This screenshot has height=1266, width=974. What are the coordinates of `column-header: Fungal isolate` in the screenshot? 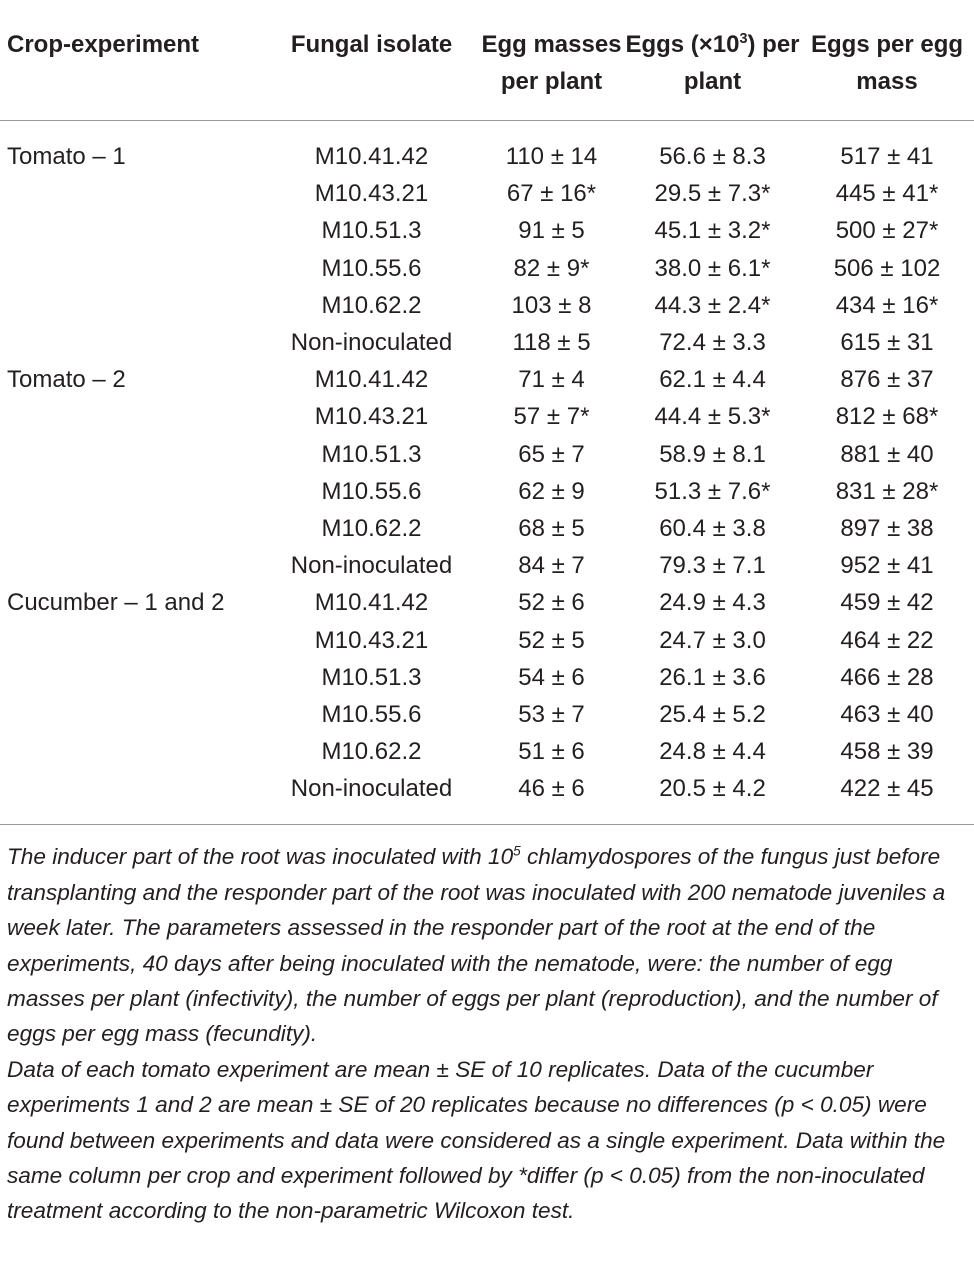 It's located at (371, 60).